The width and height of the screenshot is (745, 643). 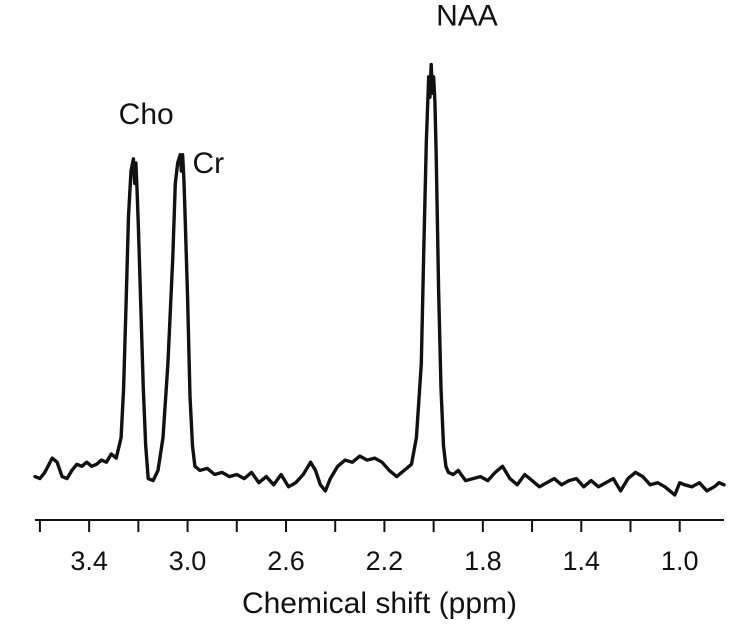 I want to click on x-axis-title: Chemical shift (ppm), so click(x=379, y=603).